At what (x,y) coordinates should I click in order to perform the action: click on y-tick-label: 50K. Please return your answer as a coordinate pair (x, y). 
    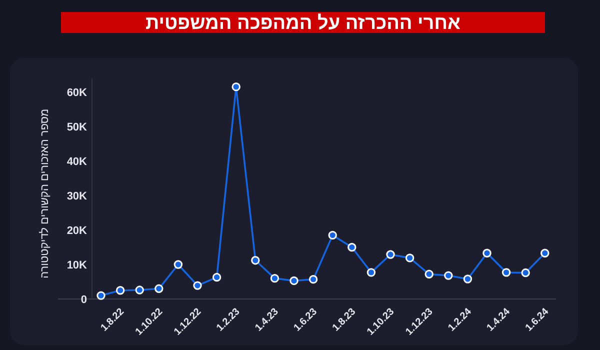
    Looking at the image, I should click on (77, 128).